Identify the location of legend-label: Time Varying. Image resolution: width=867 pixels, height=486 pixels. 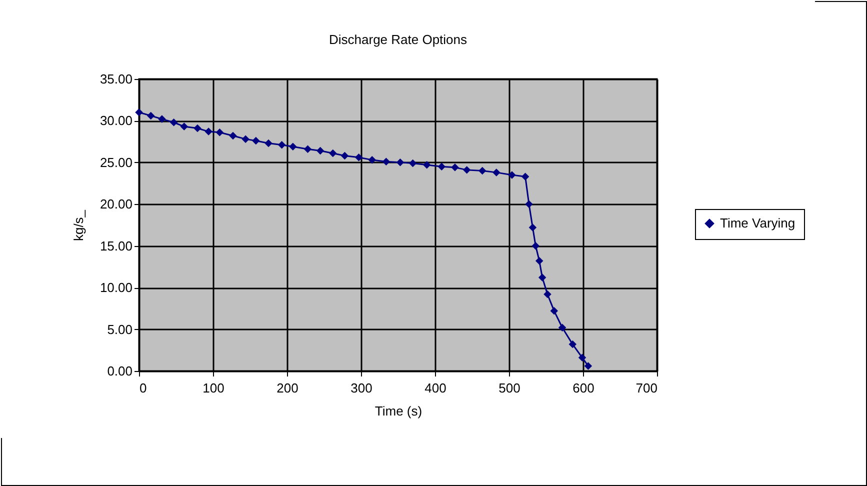
(758, 223).